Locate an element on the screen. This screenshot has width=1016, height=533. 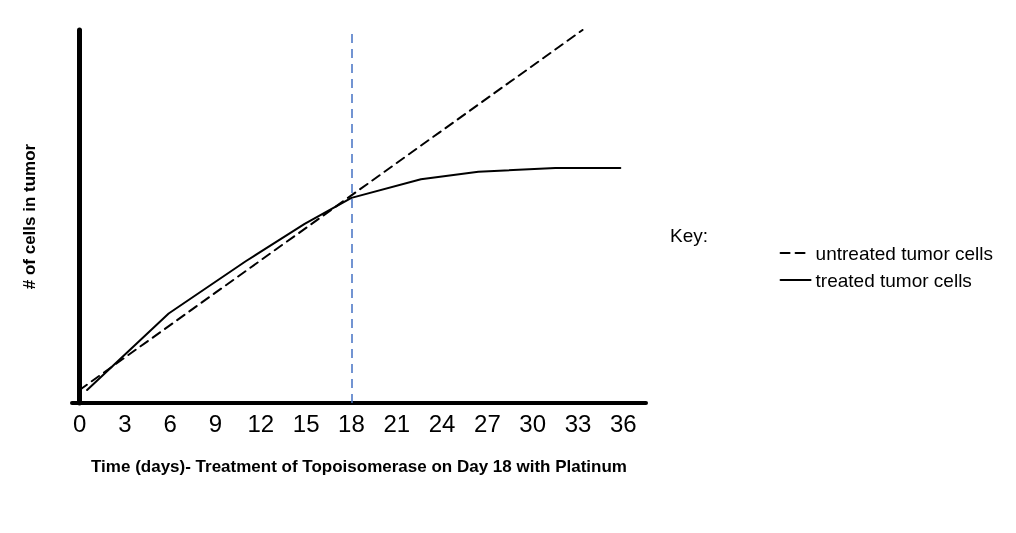
x-tick-label: 30 is located at coordinates (533, 423).